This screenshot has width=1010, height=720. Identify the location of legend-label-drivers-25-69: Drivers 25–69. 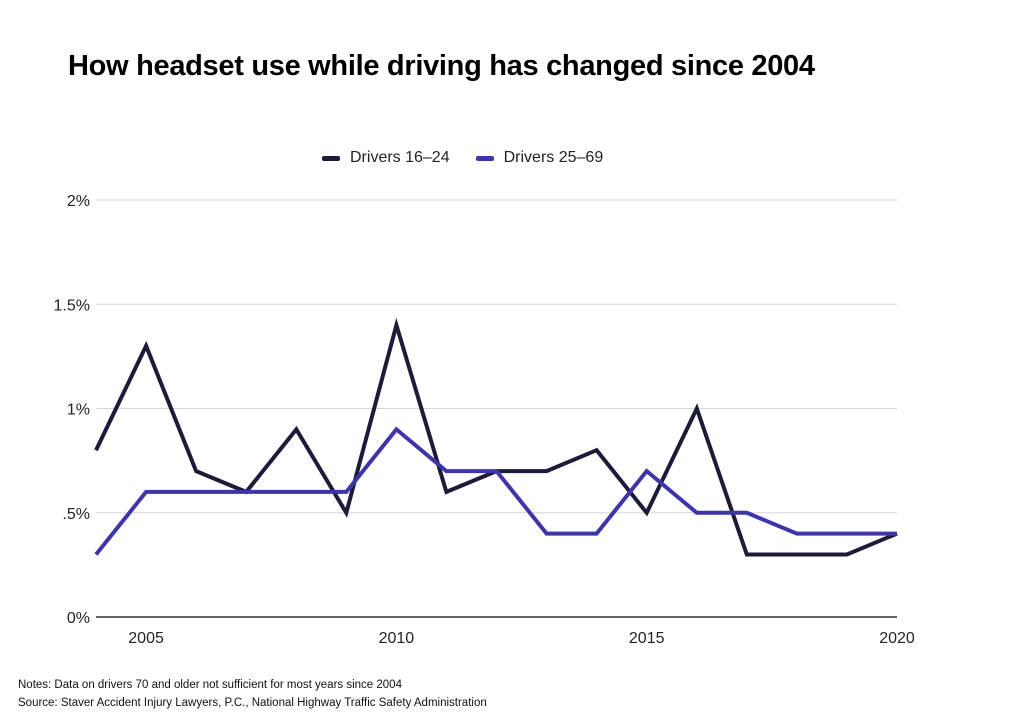
(553, 157).